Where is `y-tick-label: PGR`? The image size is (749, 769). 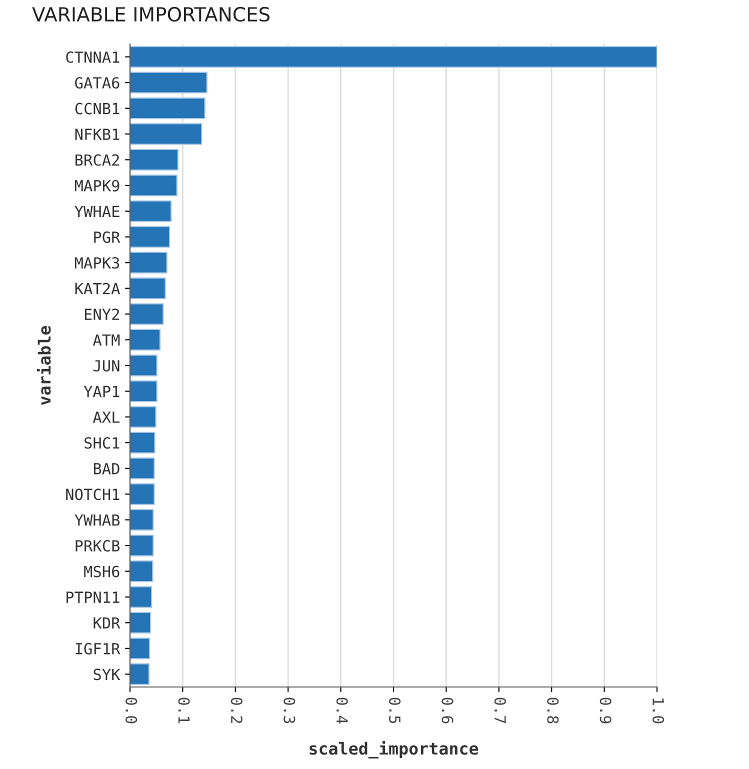
y-tick-label: PGR is located at coordinates (107, 237).